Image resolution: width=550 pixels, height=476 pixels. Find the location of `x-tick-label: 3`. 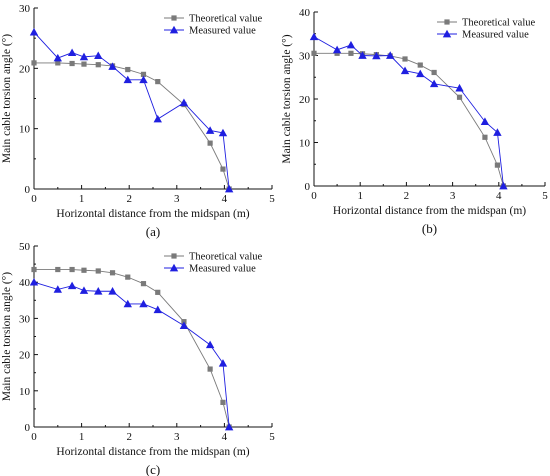

x-tick-label: 3 is located at coordinates (177, 437).